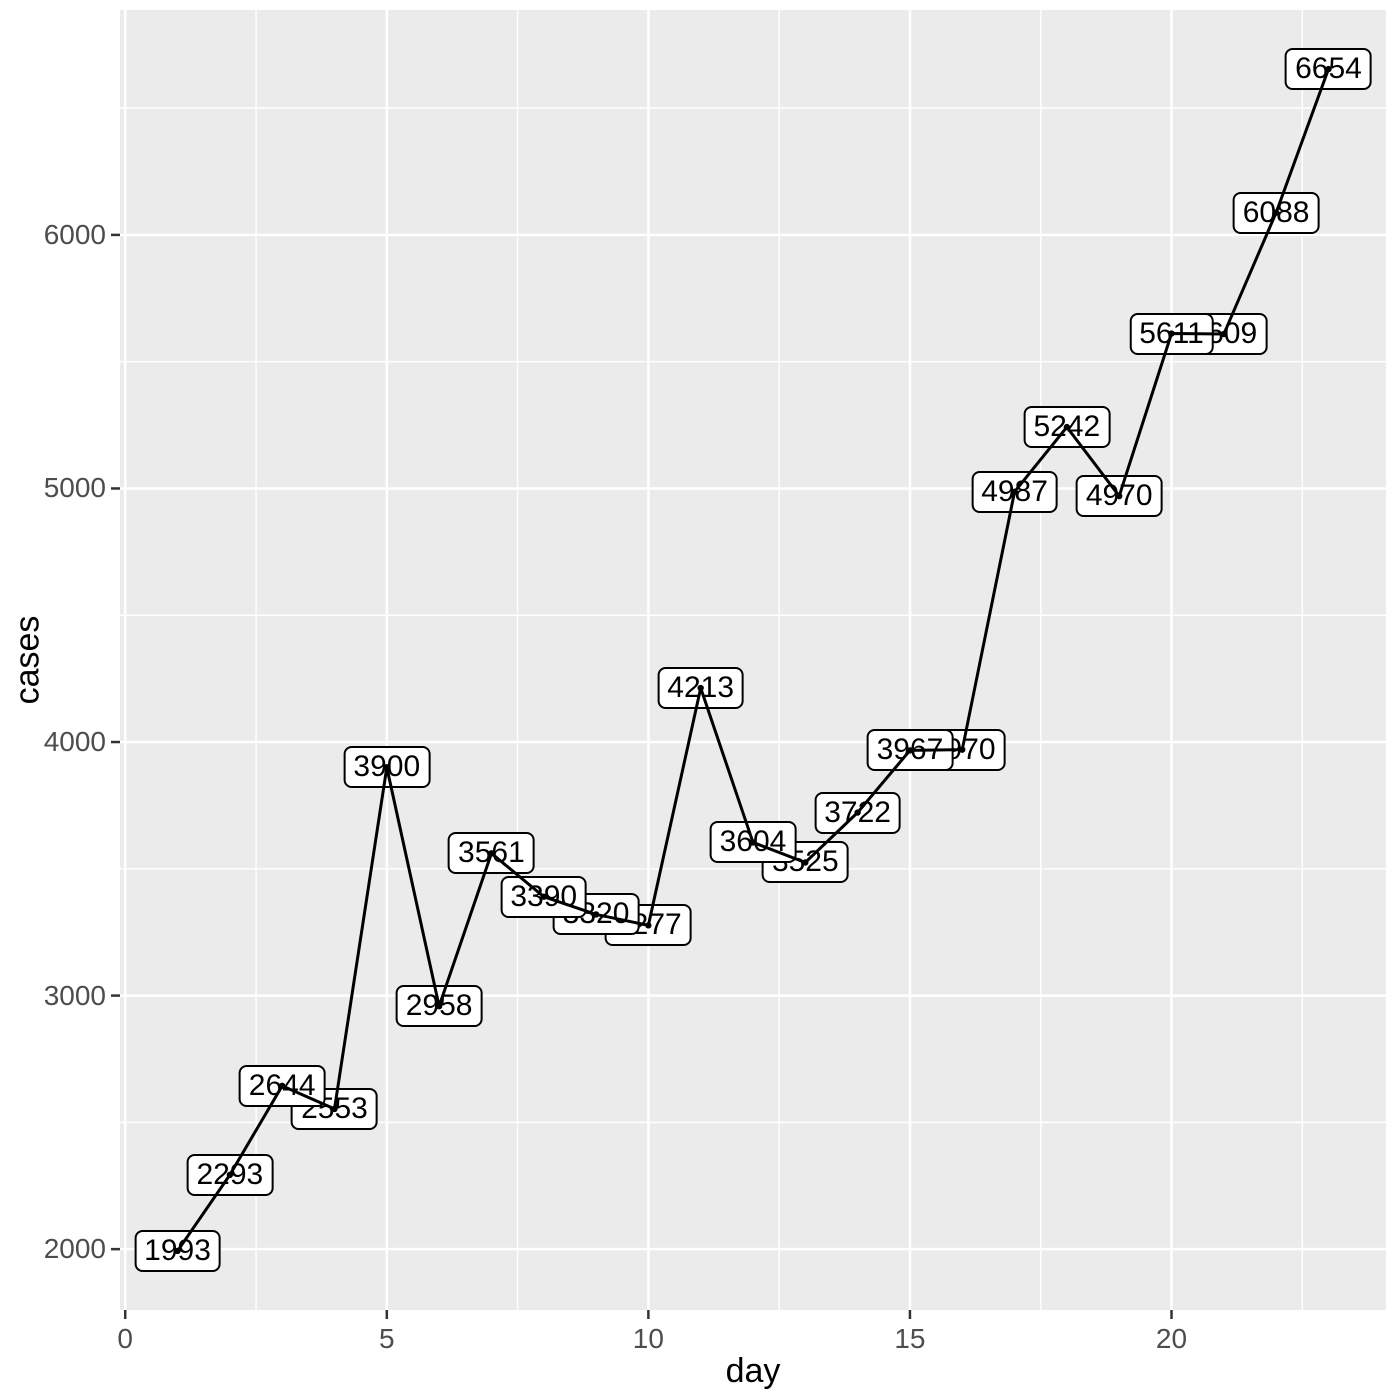 This screenshot has height=1400, width=1400. Describe the element at coordinates (1276, 212) in the screenshot. I see `point-label: 6088` at that location.